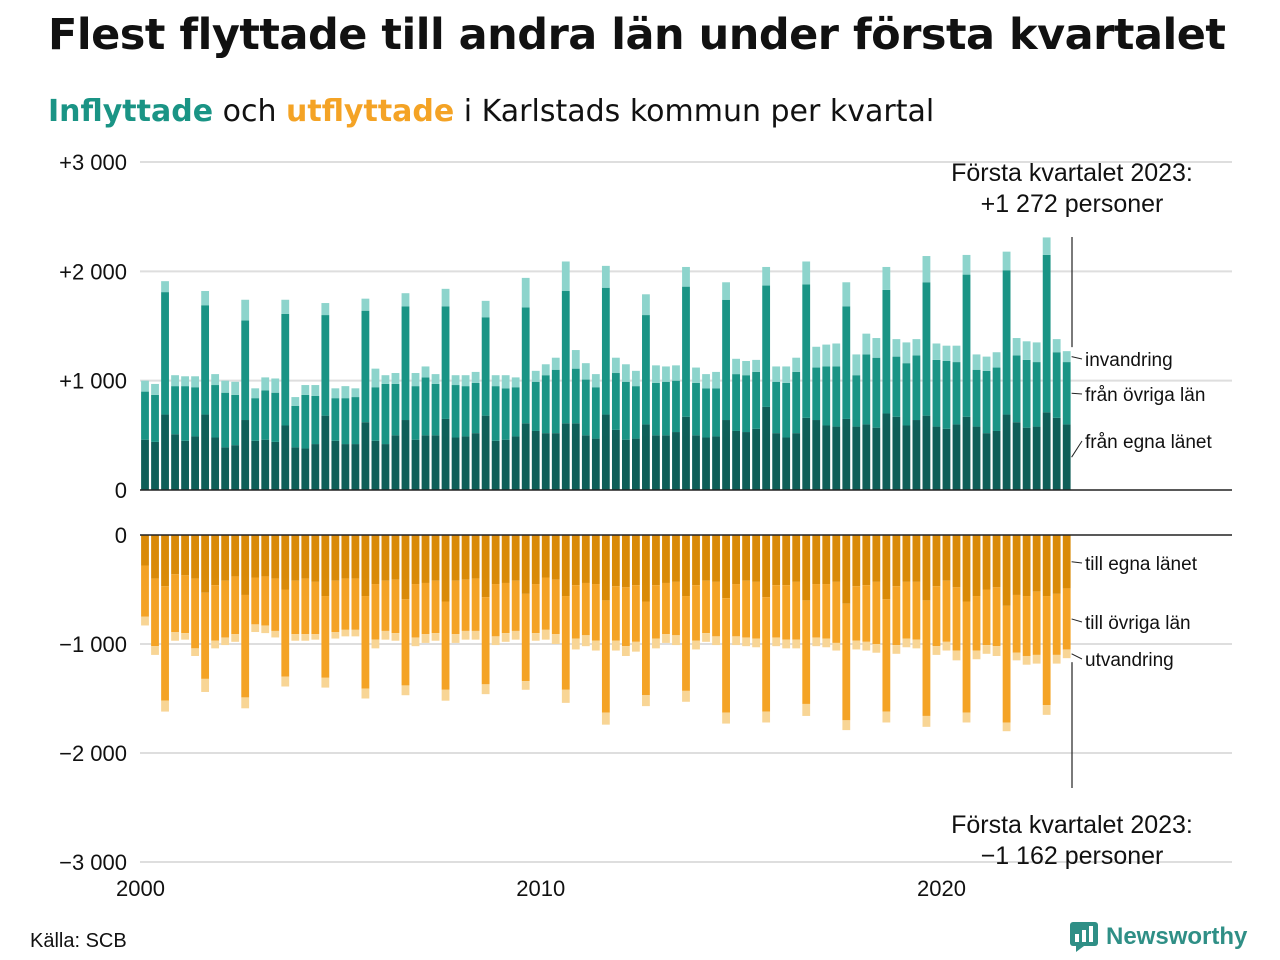  I want to click on x-tick-label: 2020, so click(941, 888).